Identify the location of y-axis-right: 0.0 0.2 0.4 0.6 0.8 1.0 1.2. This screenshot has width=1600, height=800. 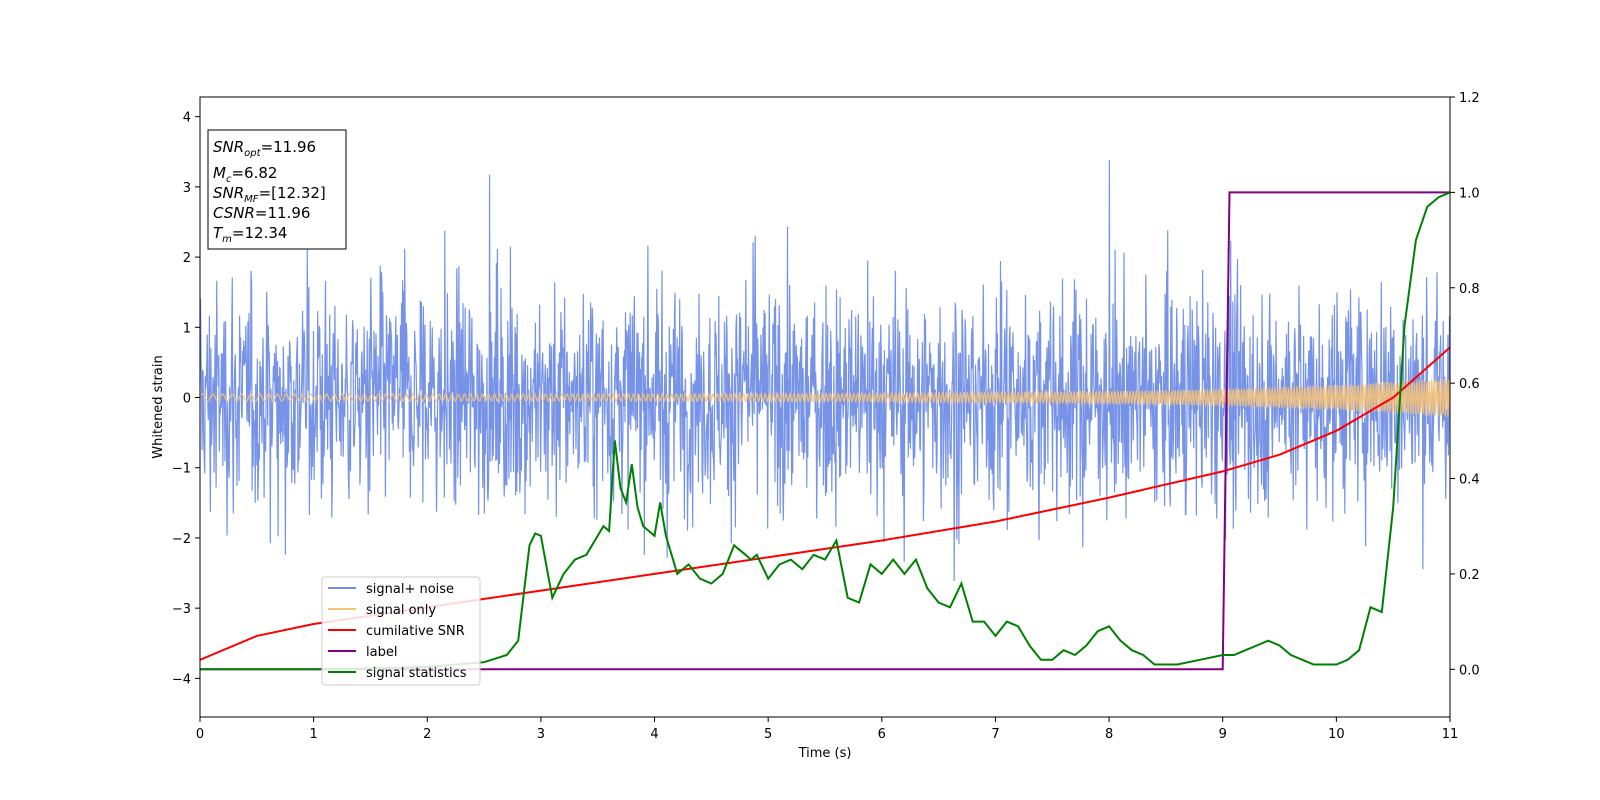
(1465, 384).